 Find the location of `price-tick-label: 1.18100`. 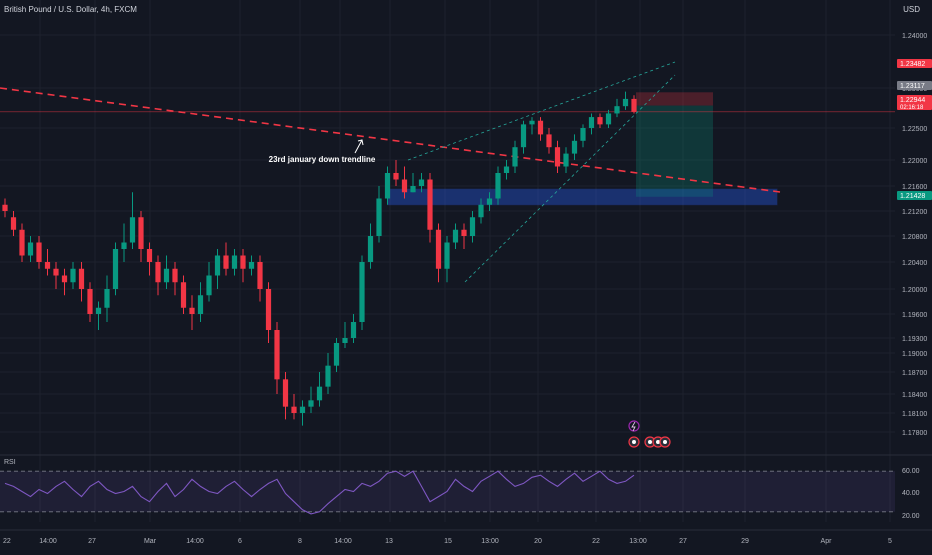

price-tick-label: 1.18100 is located at coordinates (914, 414).